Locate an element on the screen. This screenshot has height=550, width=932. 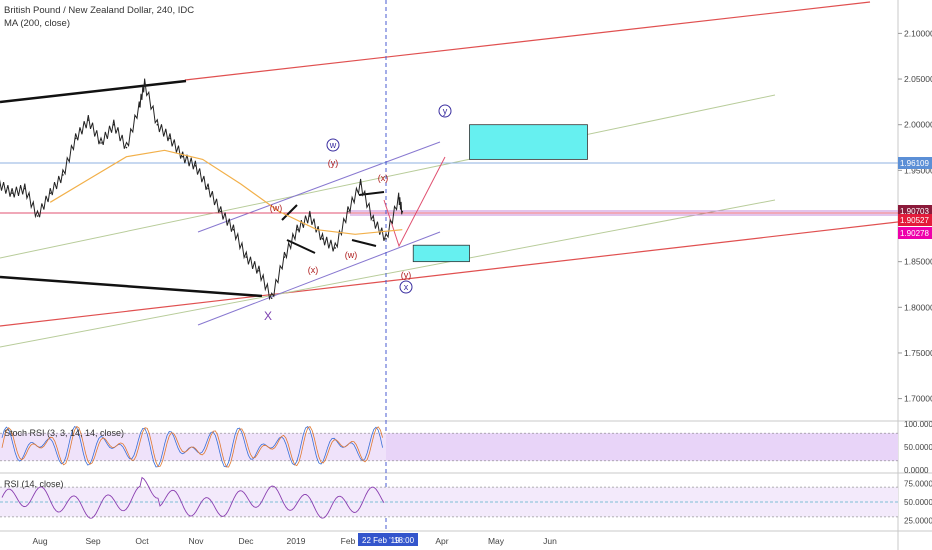
stoch-band is located at coordinates (642, 447).